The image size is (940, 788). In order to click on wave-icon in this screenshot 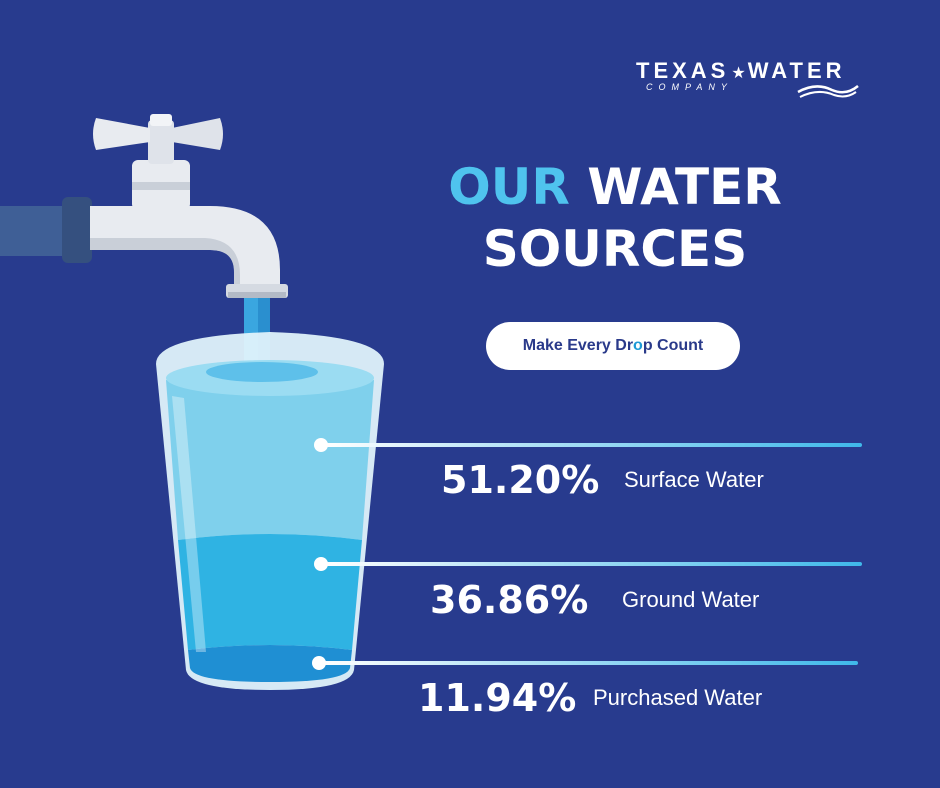, I will do `click(828, 91)`.